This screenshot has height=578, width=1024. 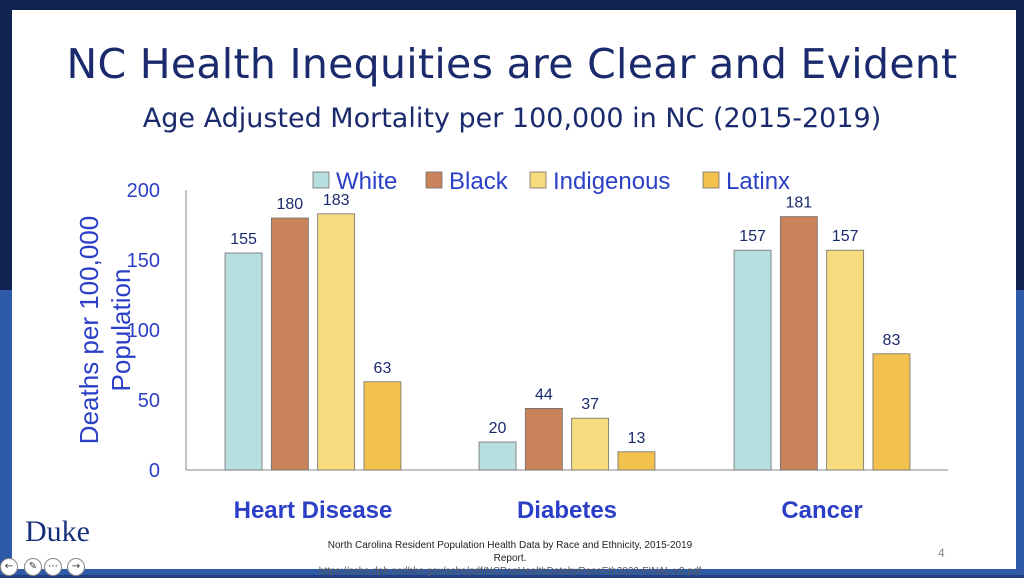 What do you see at coordinates (76, 567) in the screenshot?
I see `arrow-right-icon: →` at bounding box center [76, 567].